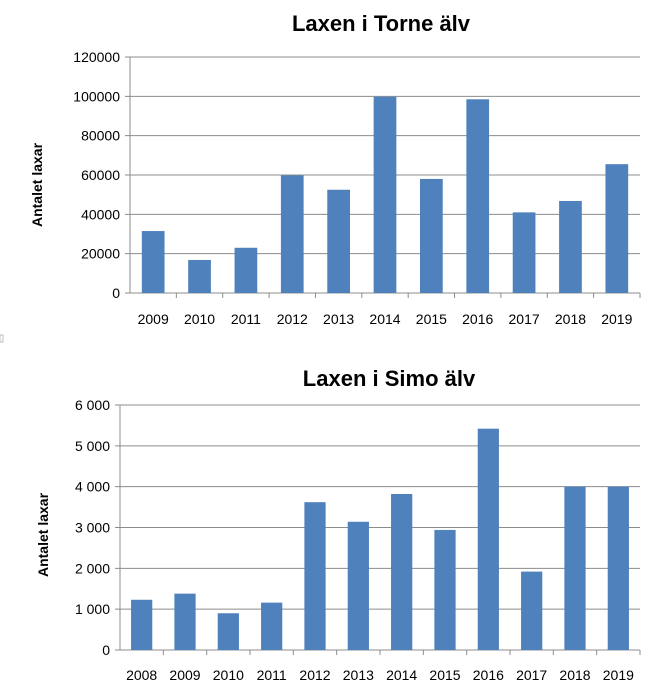 This screenshot has height=697, width=663. What do you see at coordinates (142, 624) in the screenshot?
I see `bar-2008` at bounding box center [142, 624].